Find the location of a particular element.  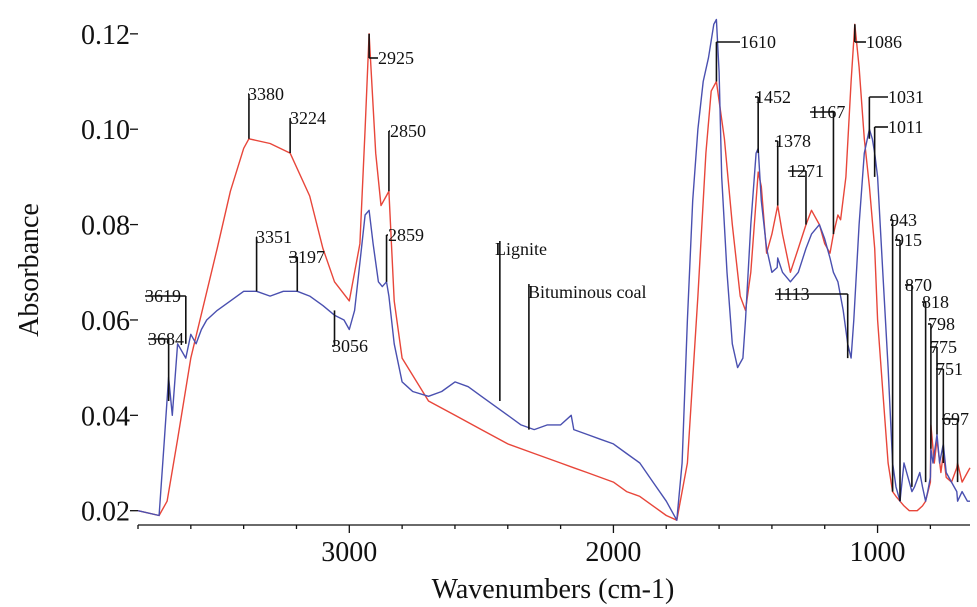

peak-label: 915 is located at coordinates (908, 240).